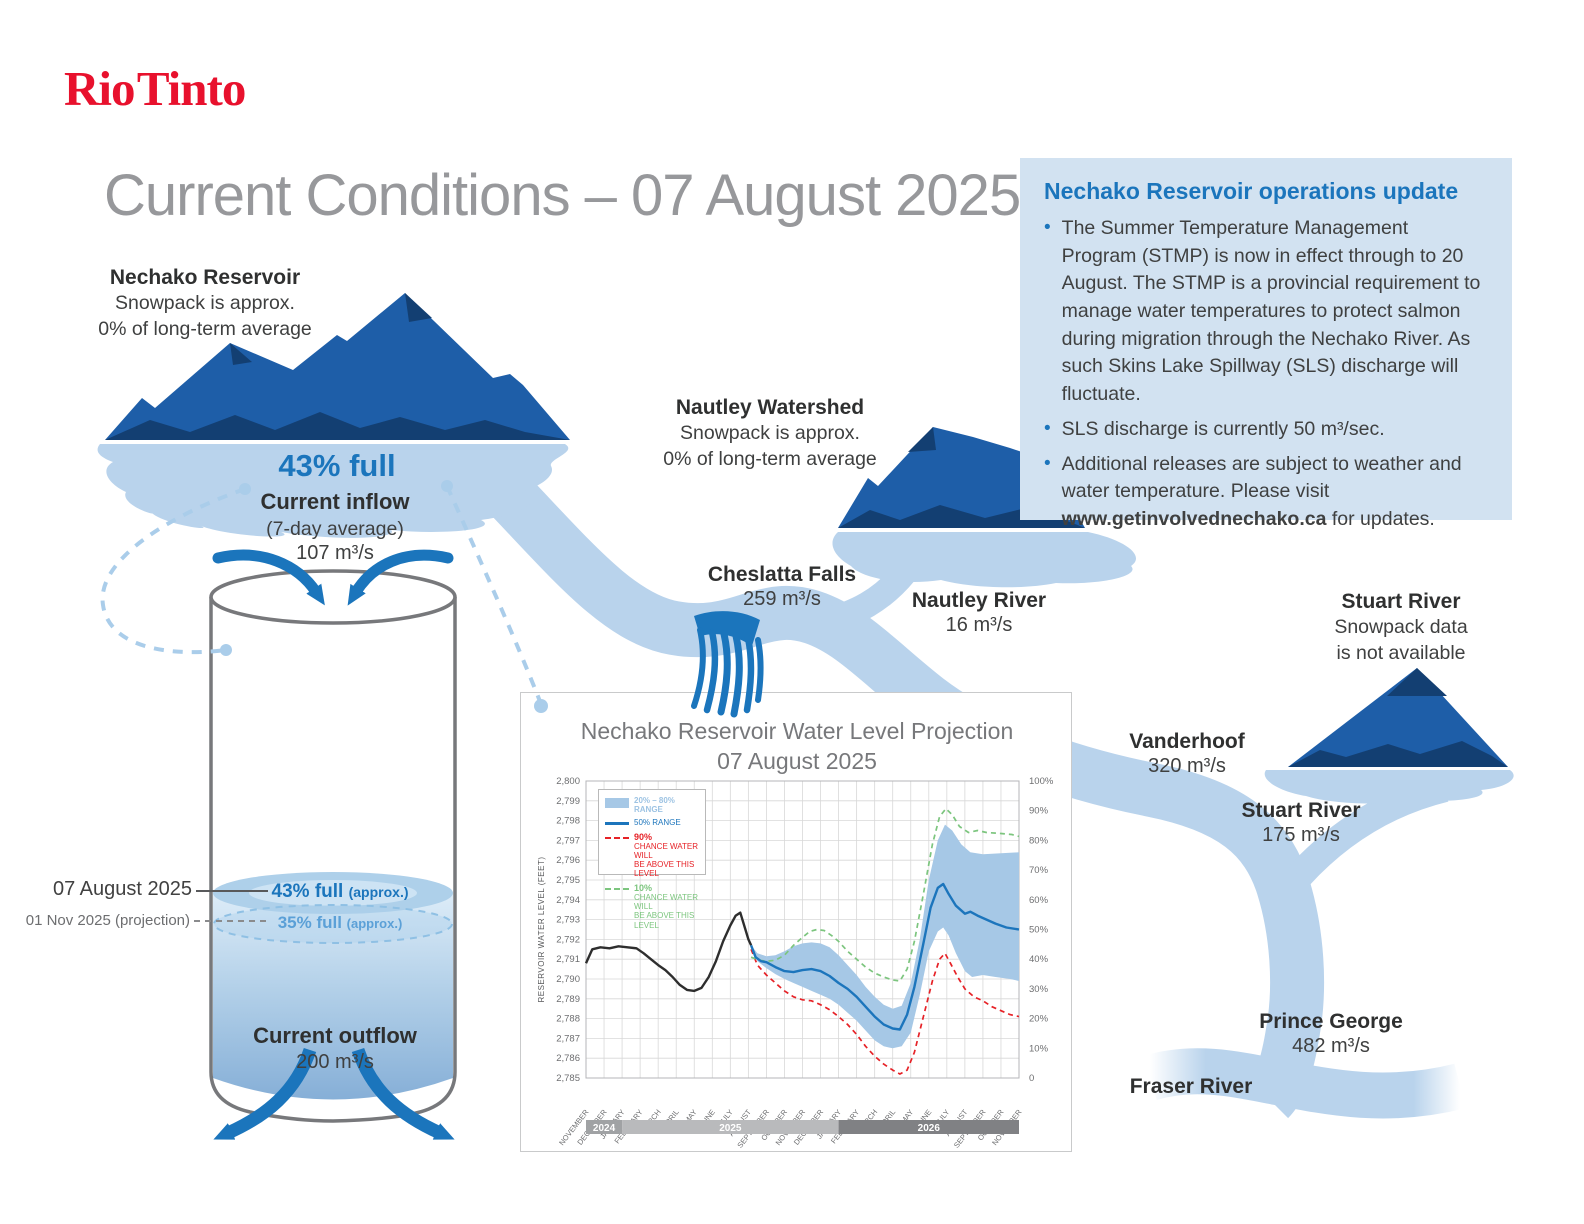  I want to click on nautley-snowpack-line1: Snowpack is approx., so click(770, 433).